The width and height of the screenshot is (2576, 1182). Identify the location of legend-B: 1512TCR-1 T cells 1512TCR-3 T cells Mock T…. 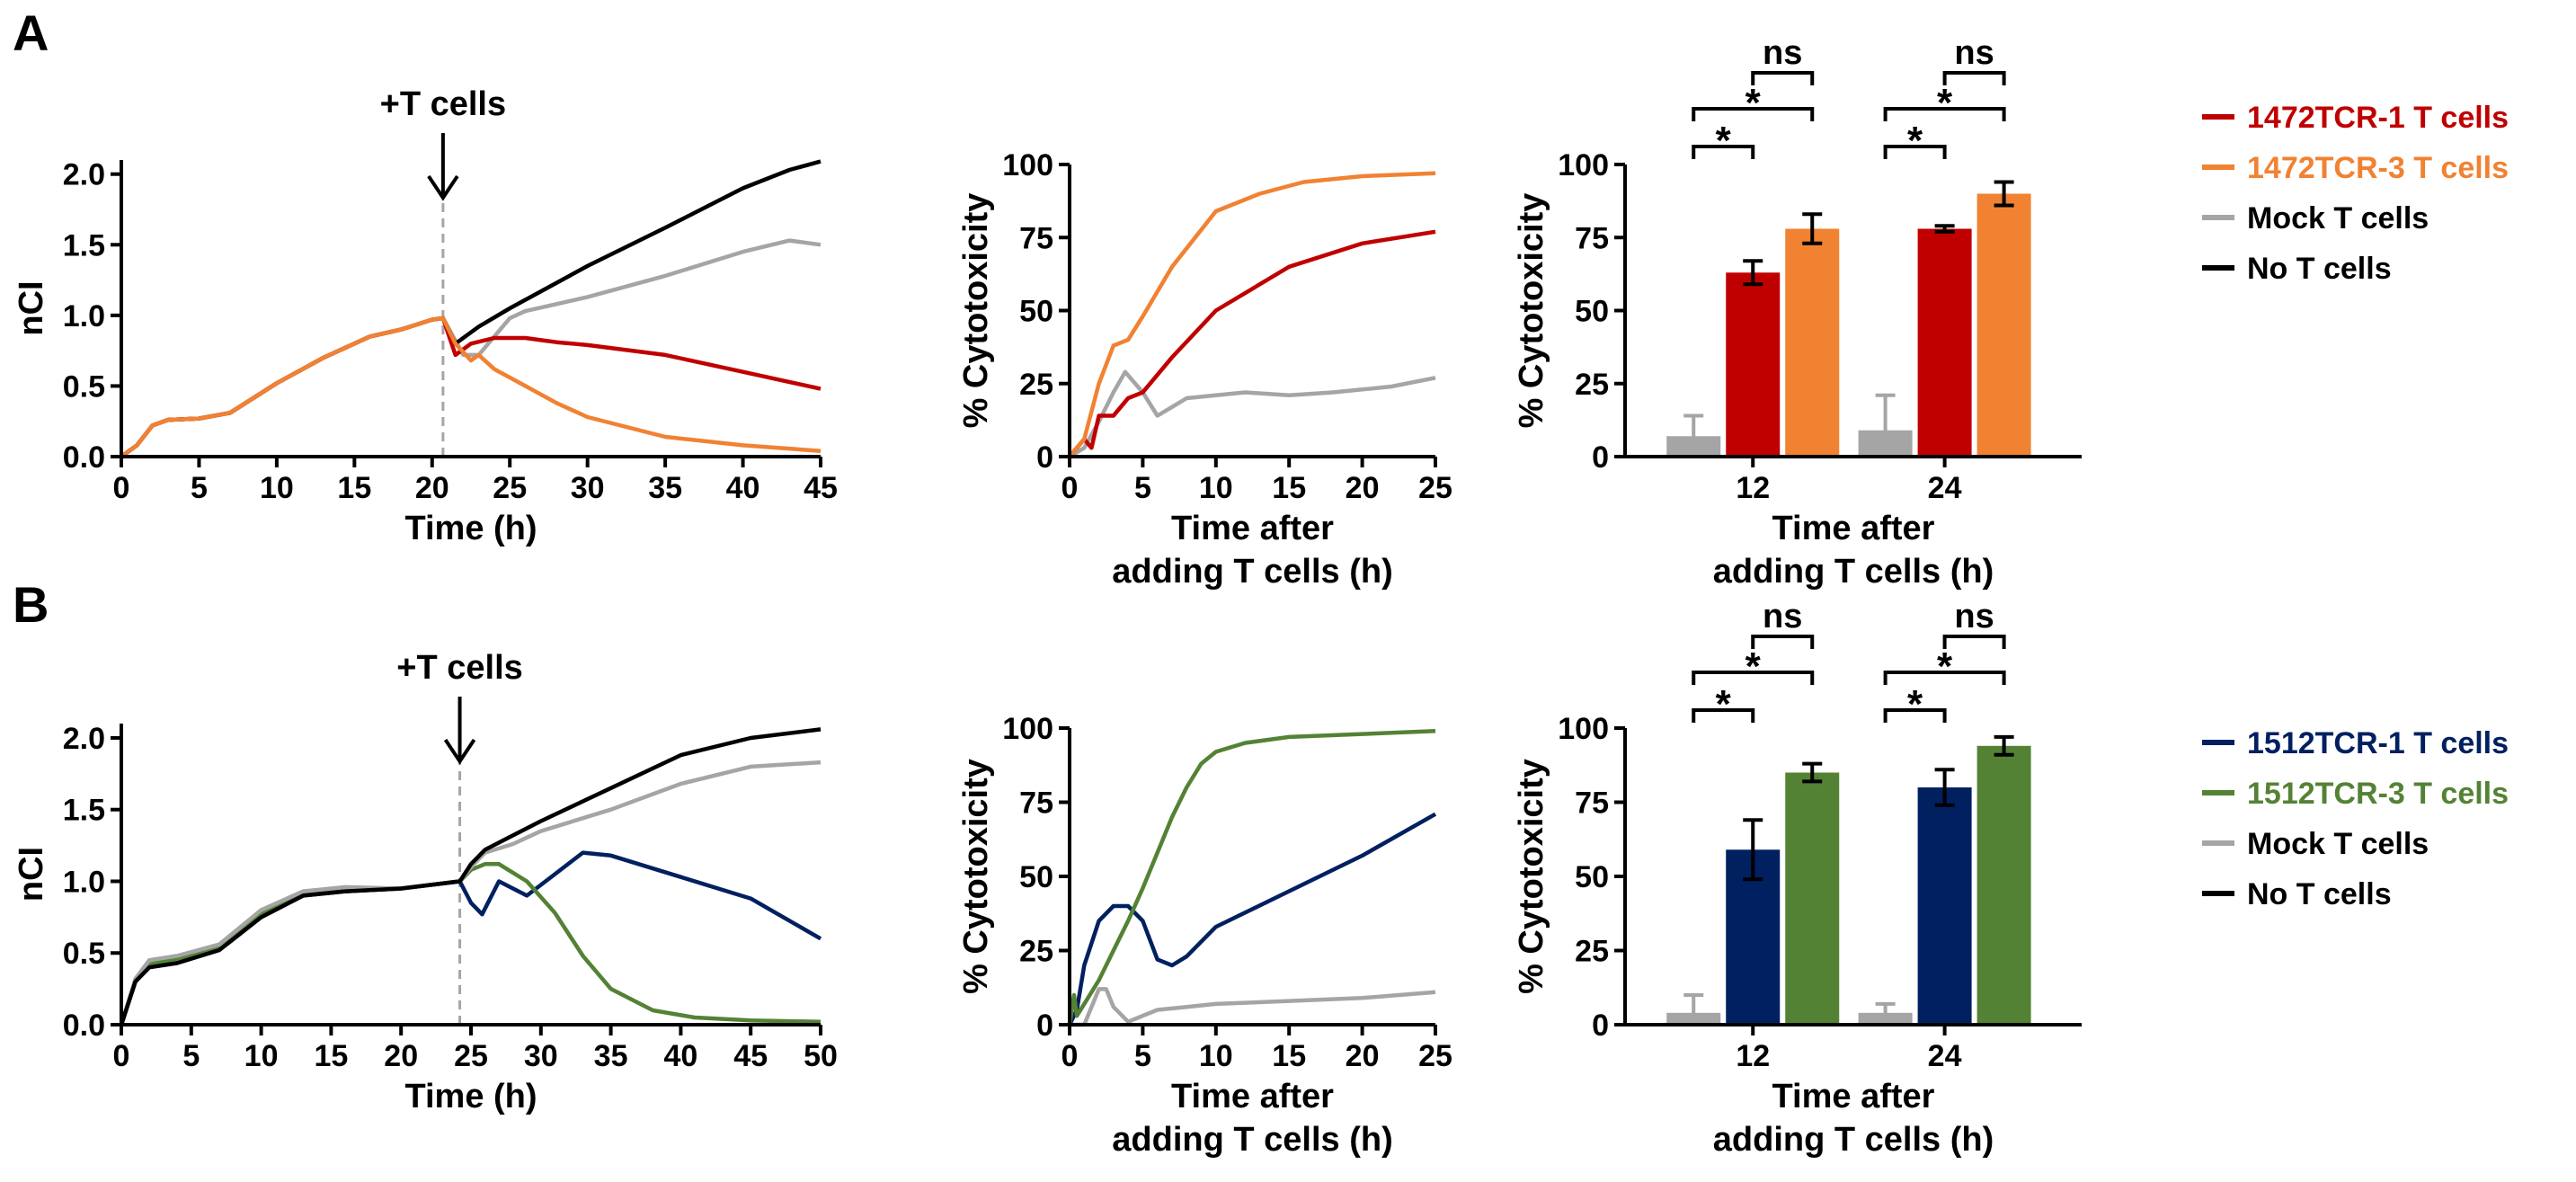
(2355, 818).